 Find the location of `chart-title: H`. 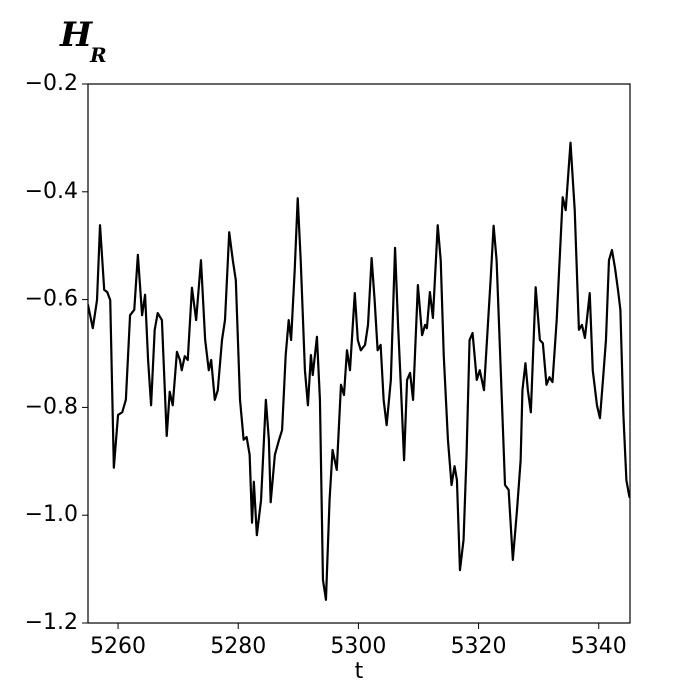

chart-title: H is located at coordinates (76, 35).